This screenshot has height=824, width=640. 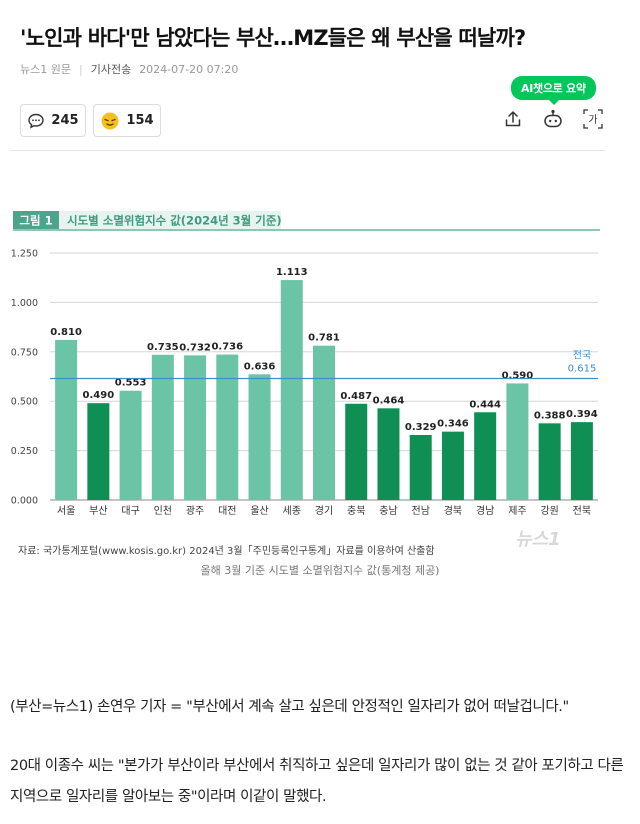 I want to click on bar-value-label: 1.113, so click(x=292, y=272).